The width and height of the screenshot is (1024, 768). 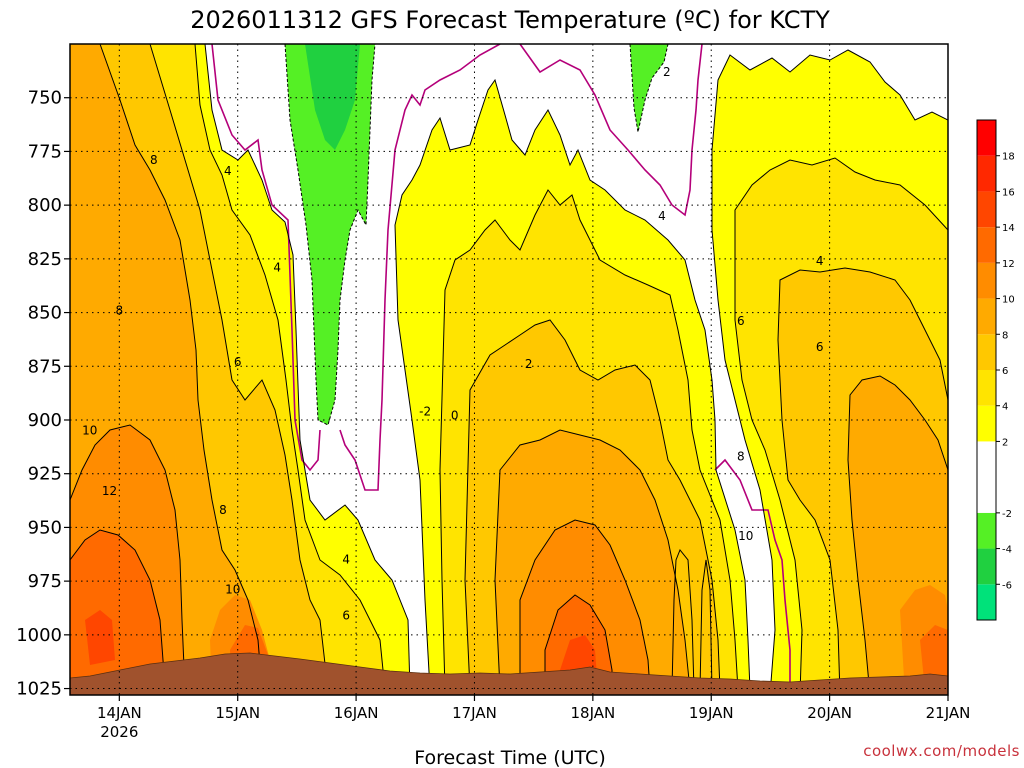 I want to click on colorbar-tick-label: 6, so click(x=1005, y=371).